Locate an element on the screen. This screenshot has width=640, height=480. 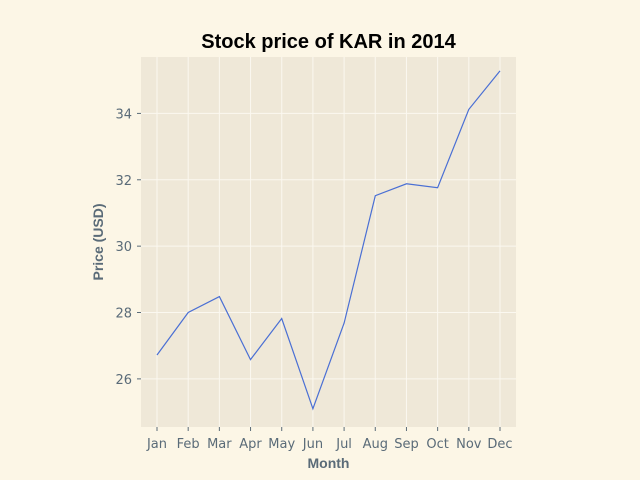
x-tick-label: Mar is located at coordinates (219, 444).